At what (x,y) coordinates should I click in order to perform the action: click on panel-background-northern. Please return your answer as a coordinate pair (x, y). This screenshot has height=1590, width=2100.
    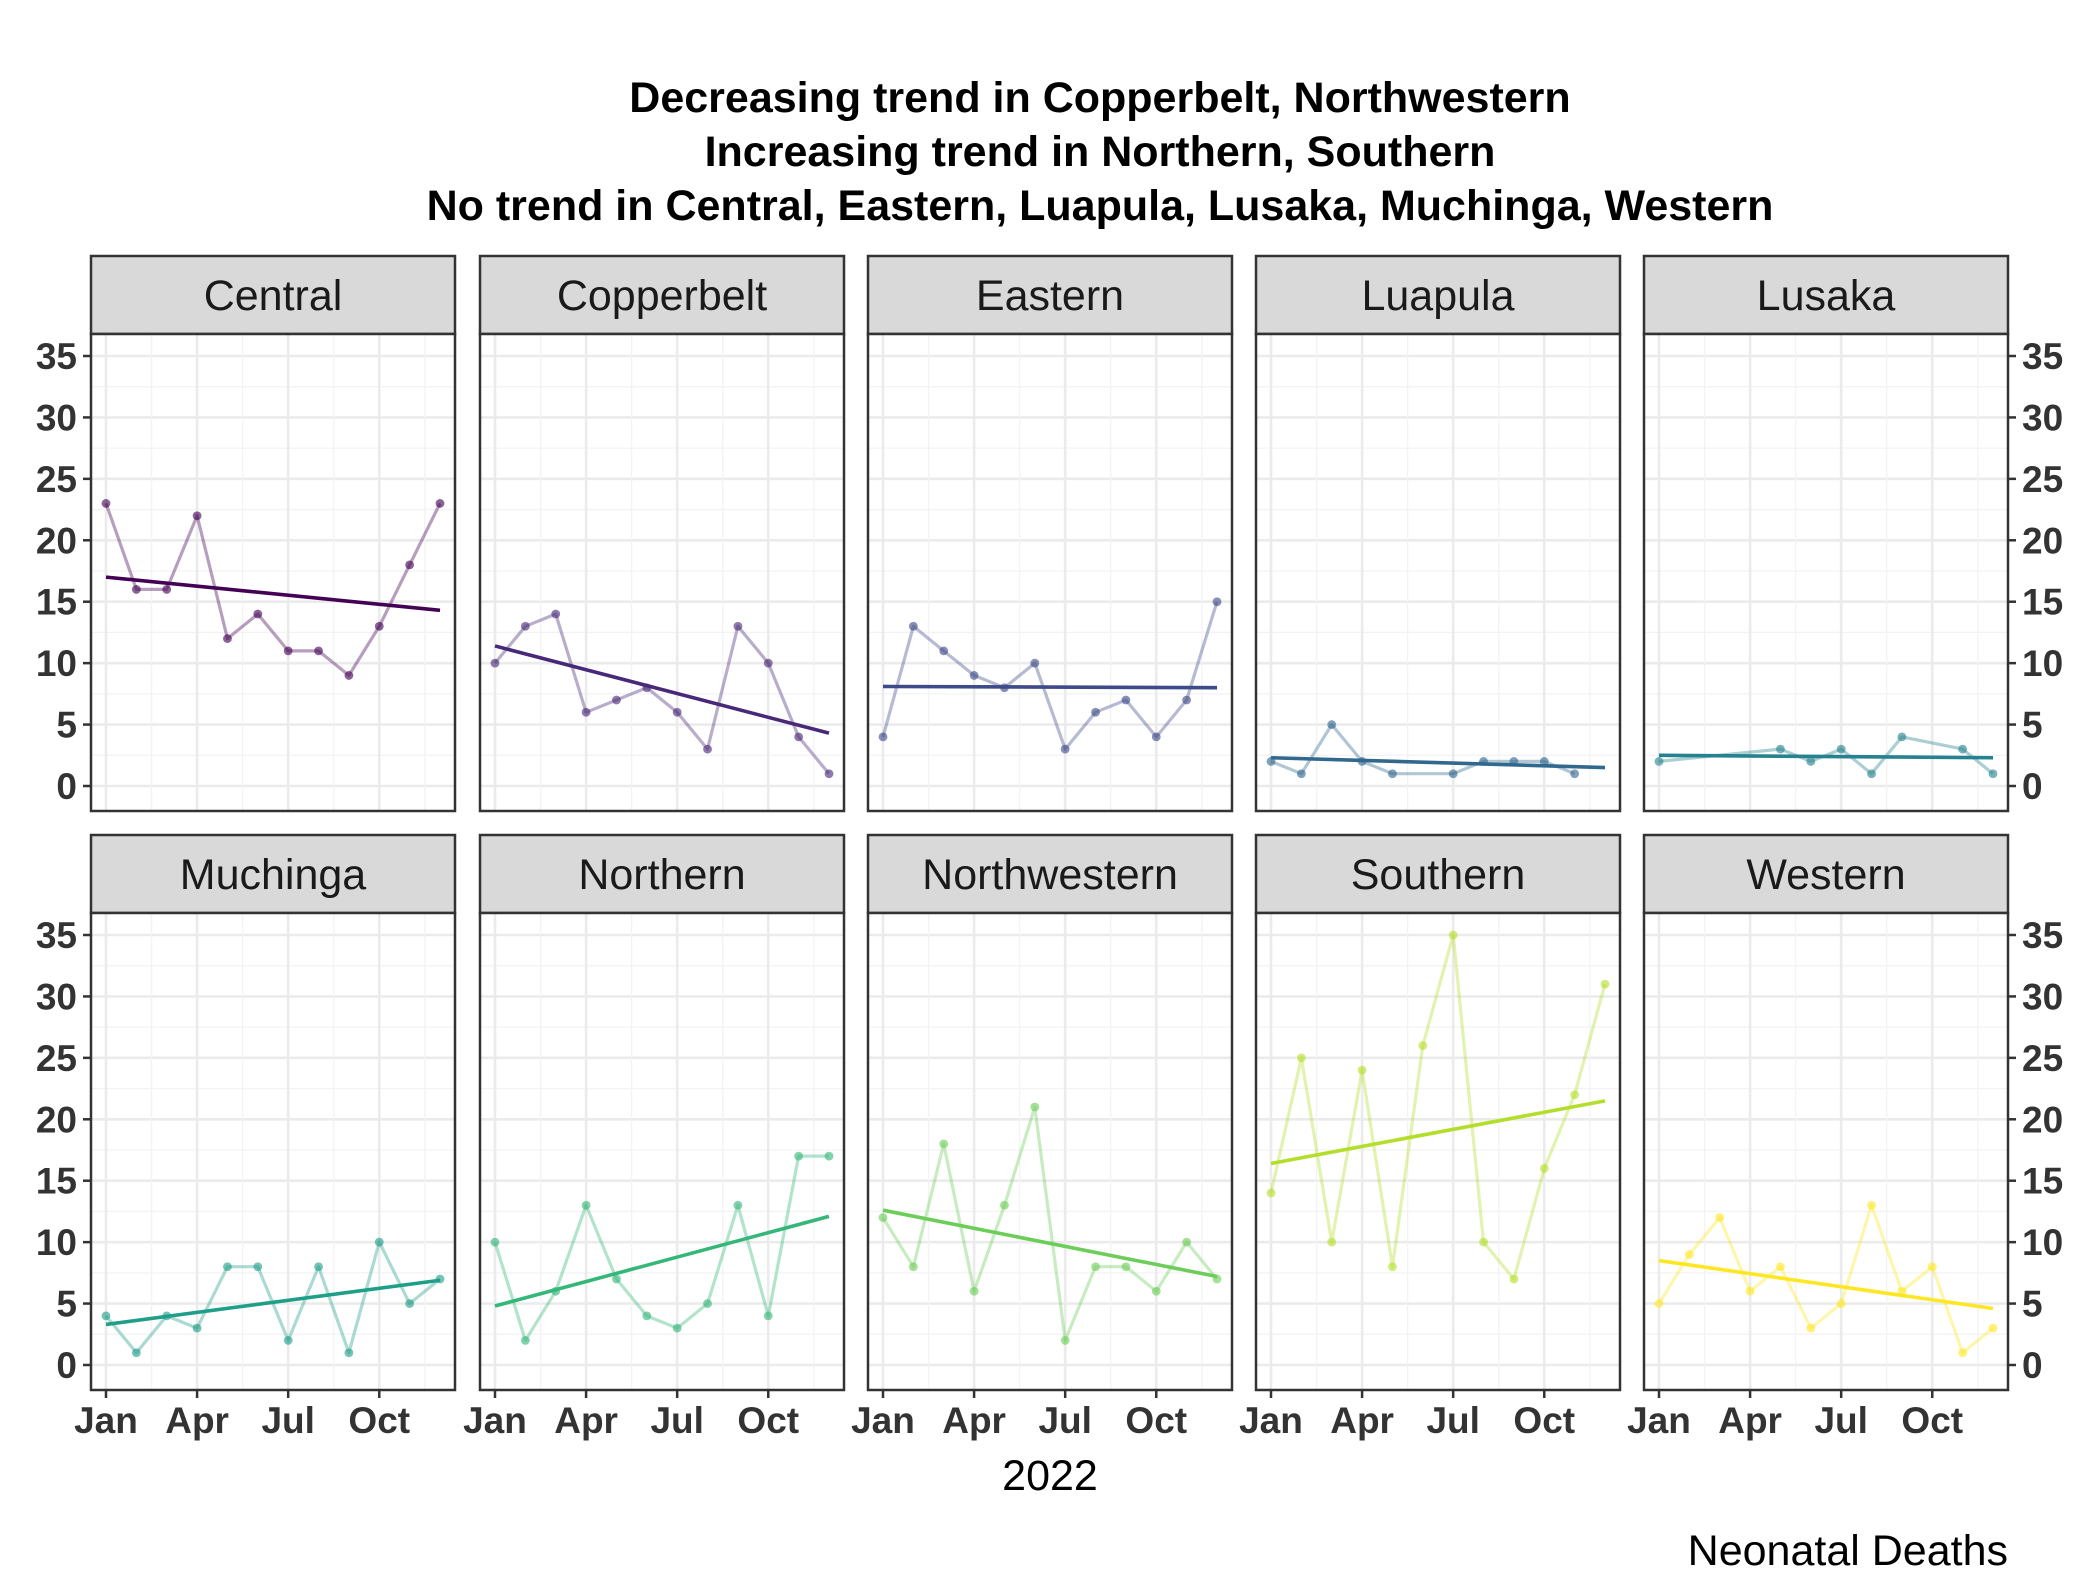
    Looking at the image, I should click on (662, 1151).